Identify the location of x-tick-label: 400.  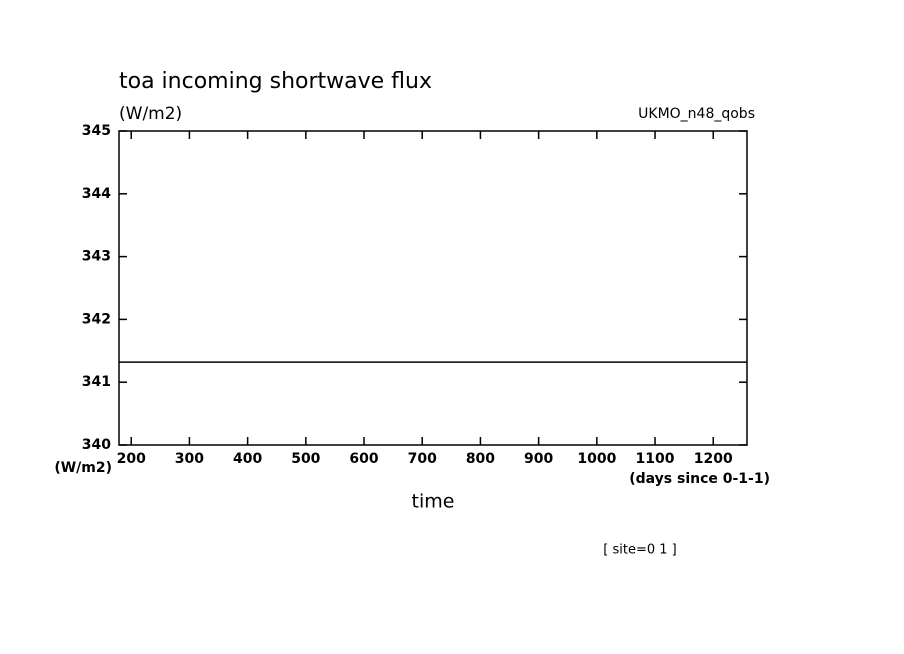
(247, 459).